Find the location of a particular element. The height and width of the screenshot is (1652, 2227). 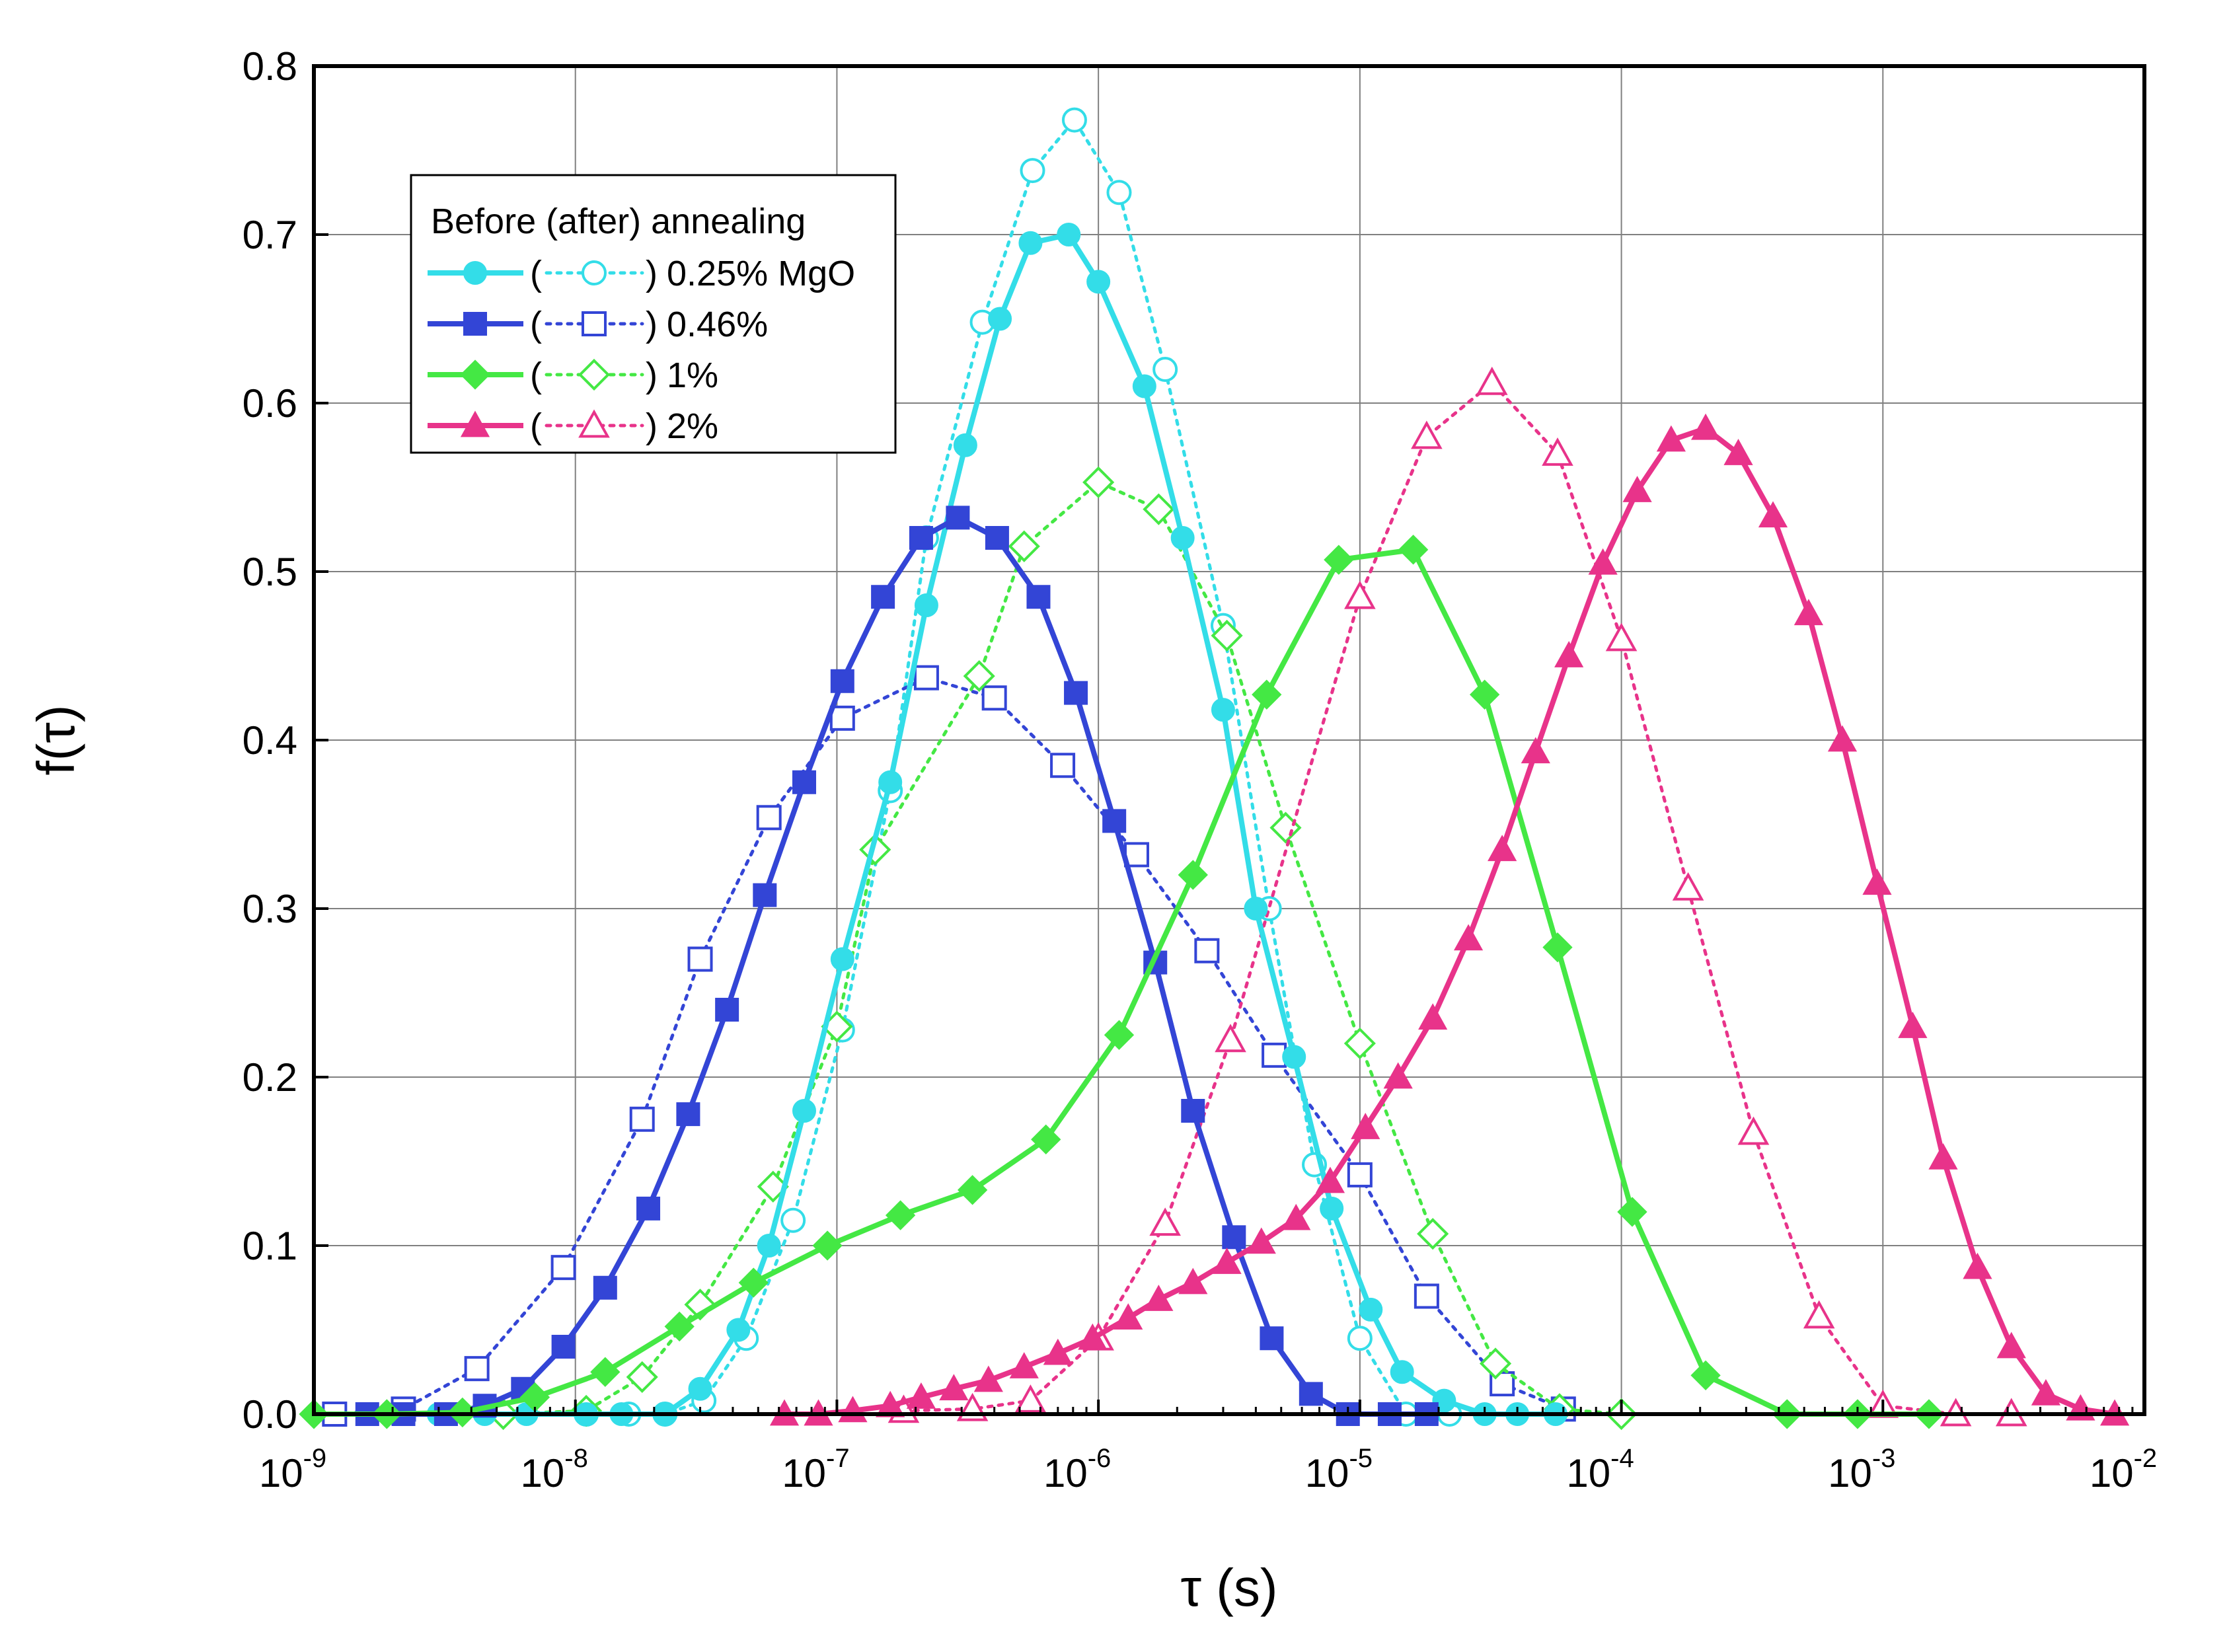

x-tick-label: 10⁻³ is located at coordinates (1862, 1469).